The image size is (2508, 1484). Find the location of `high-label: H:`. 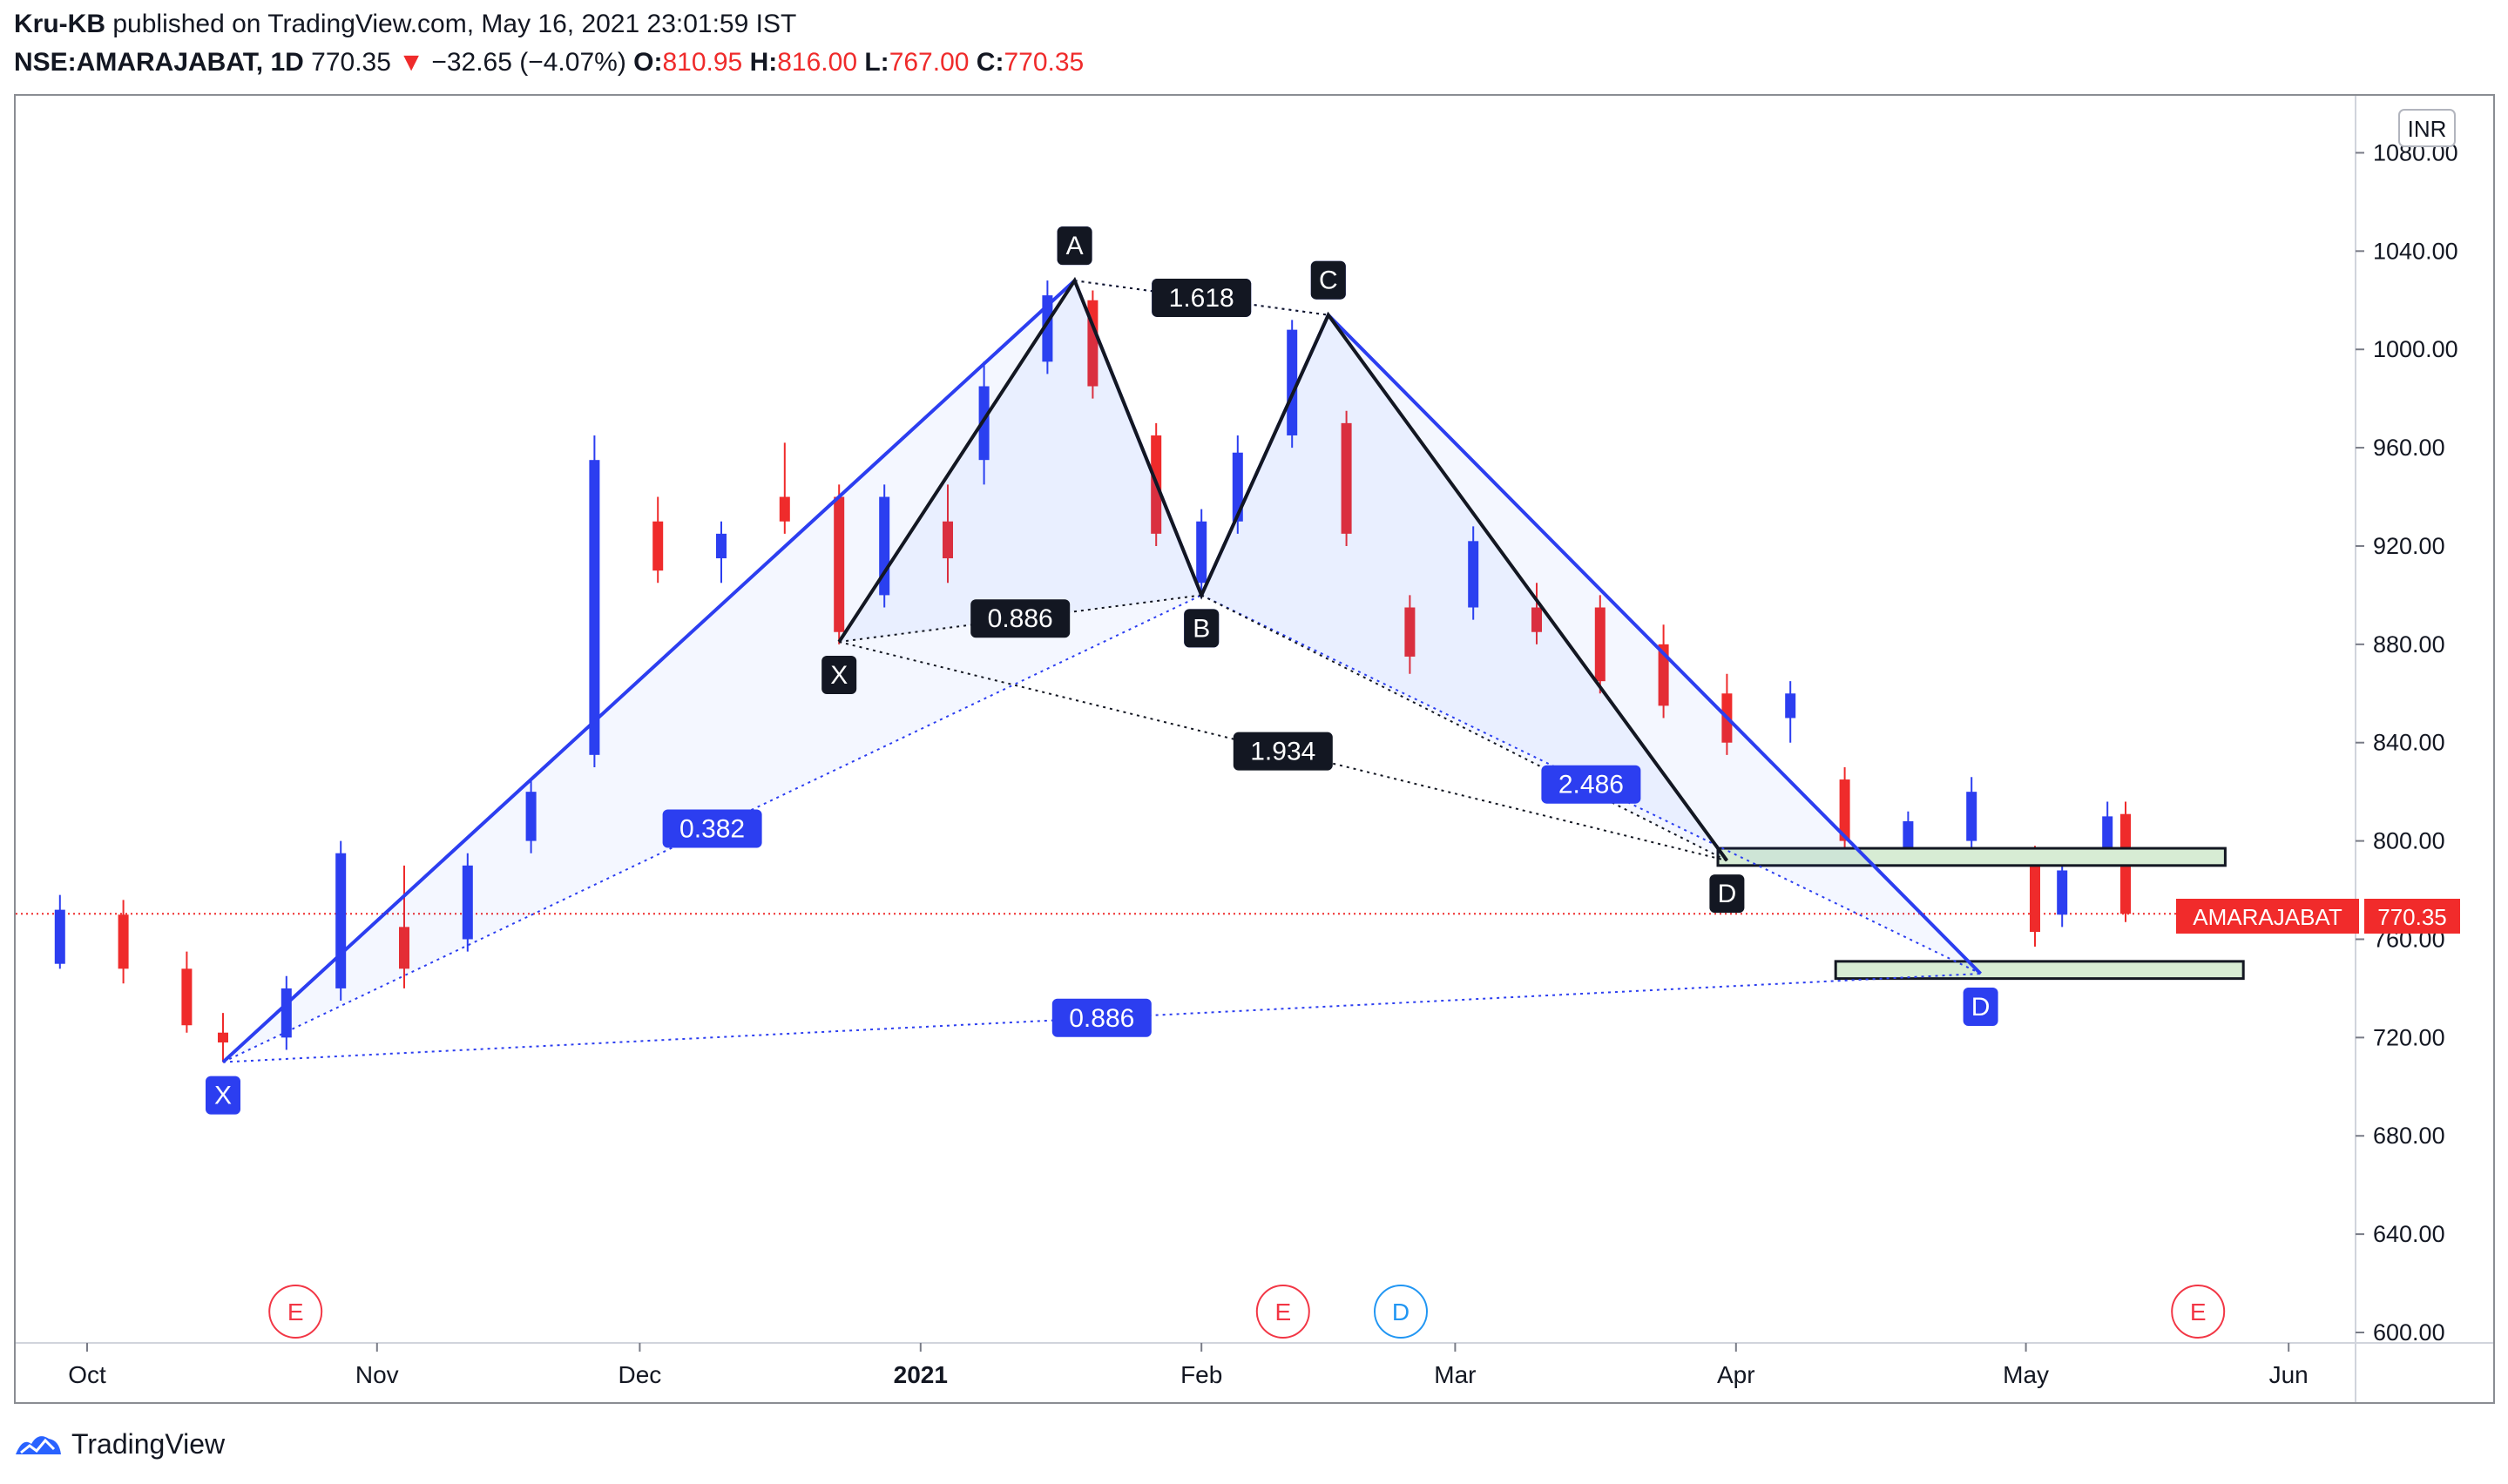

high-label: H: is located at coordinates (763, 62).